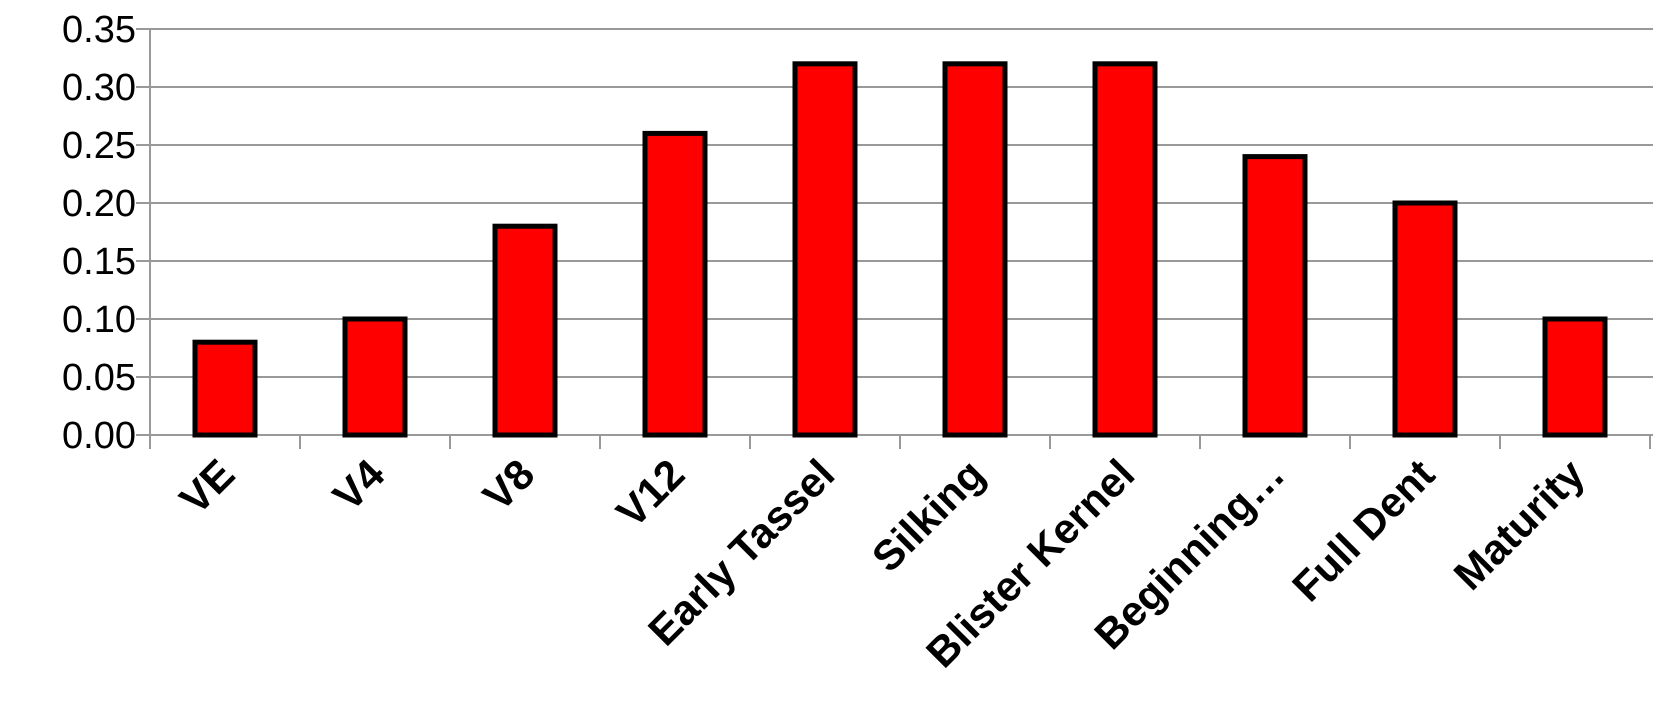  What do you see at coordinates (99, 378) in the screenshot?
I see `y-tick-label: 0.05` at bounding box center [99, 378].